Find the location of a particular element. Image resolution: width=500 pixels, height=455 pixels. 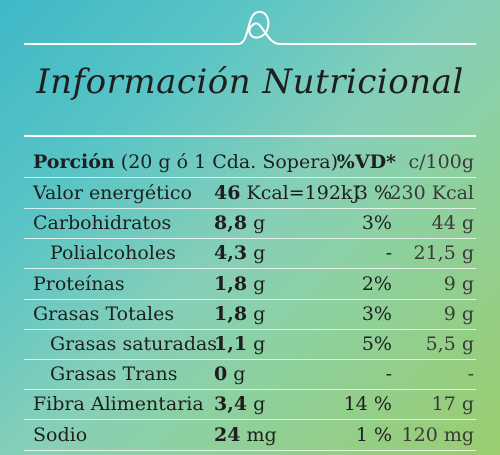

nutrient-vd: 14 % is located at coordinates (367, 404).